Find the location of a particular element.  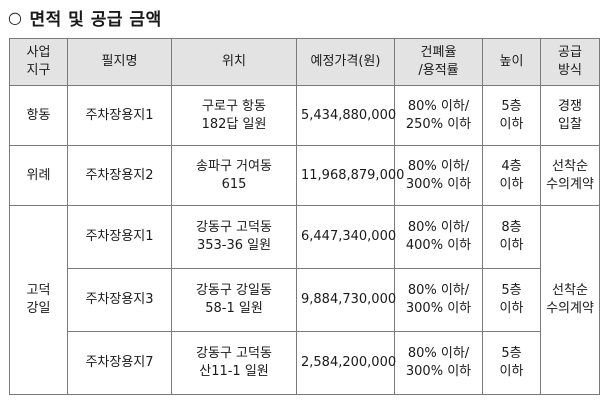

header-ratio: 건폐율 /용적률 is located at coordinates (438, 62).